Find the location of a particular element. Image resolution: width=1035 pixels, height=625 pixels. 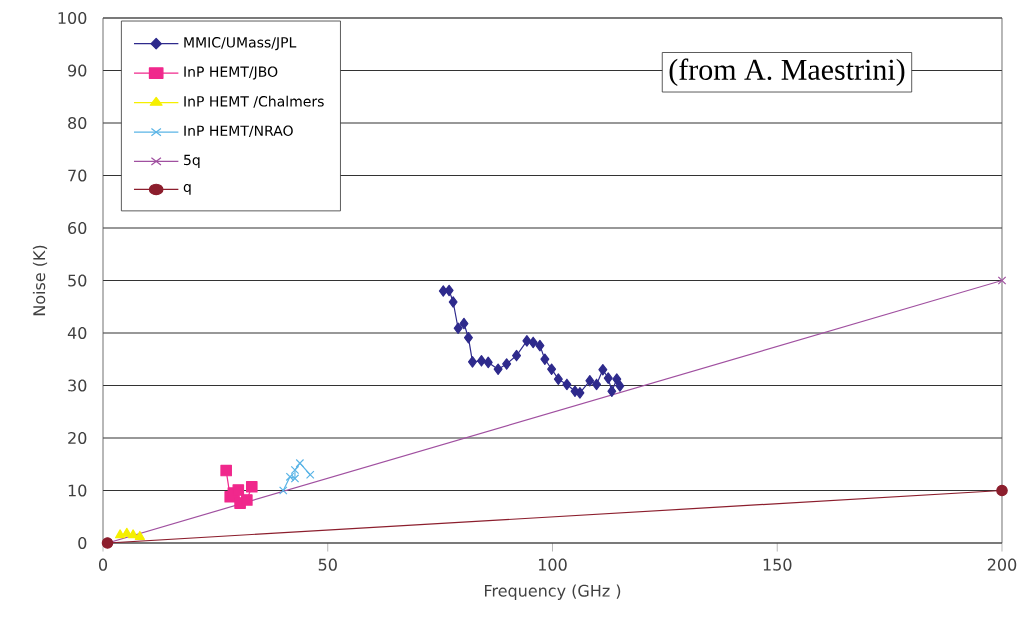

x-tick-label: 50 is located at coordinates (327, 564).